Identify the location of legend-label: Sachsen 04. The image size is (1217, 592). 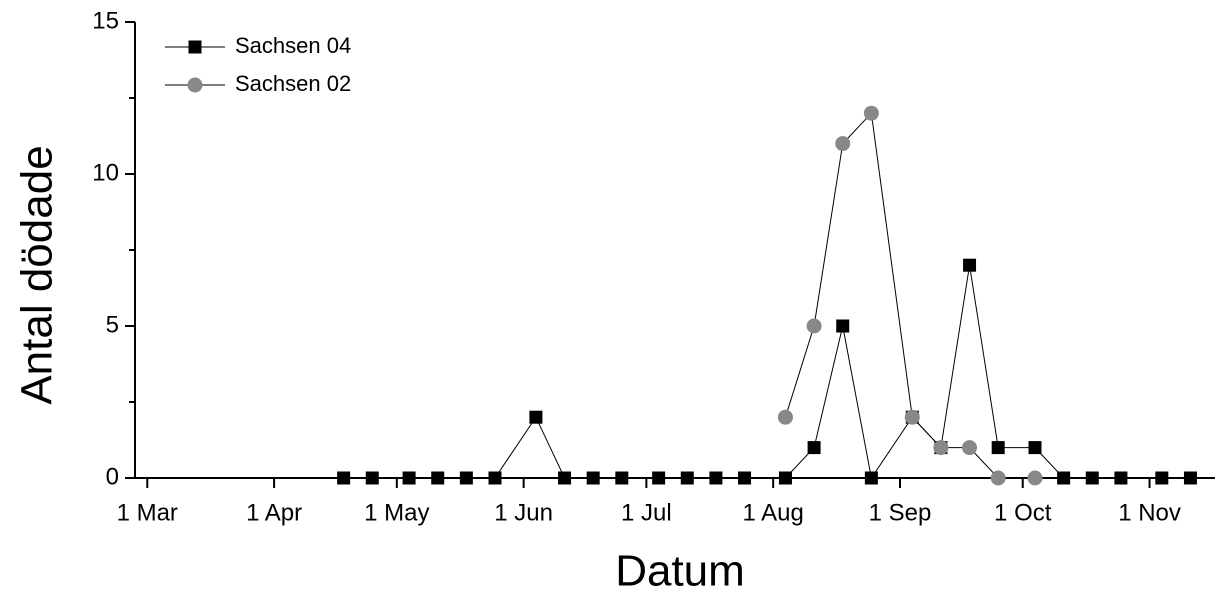
(293, 45).